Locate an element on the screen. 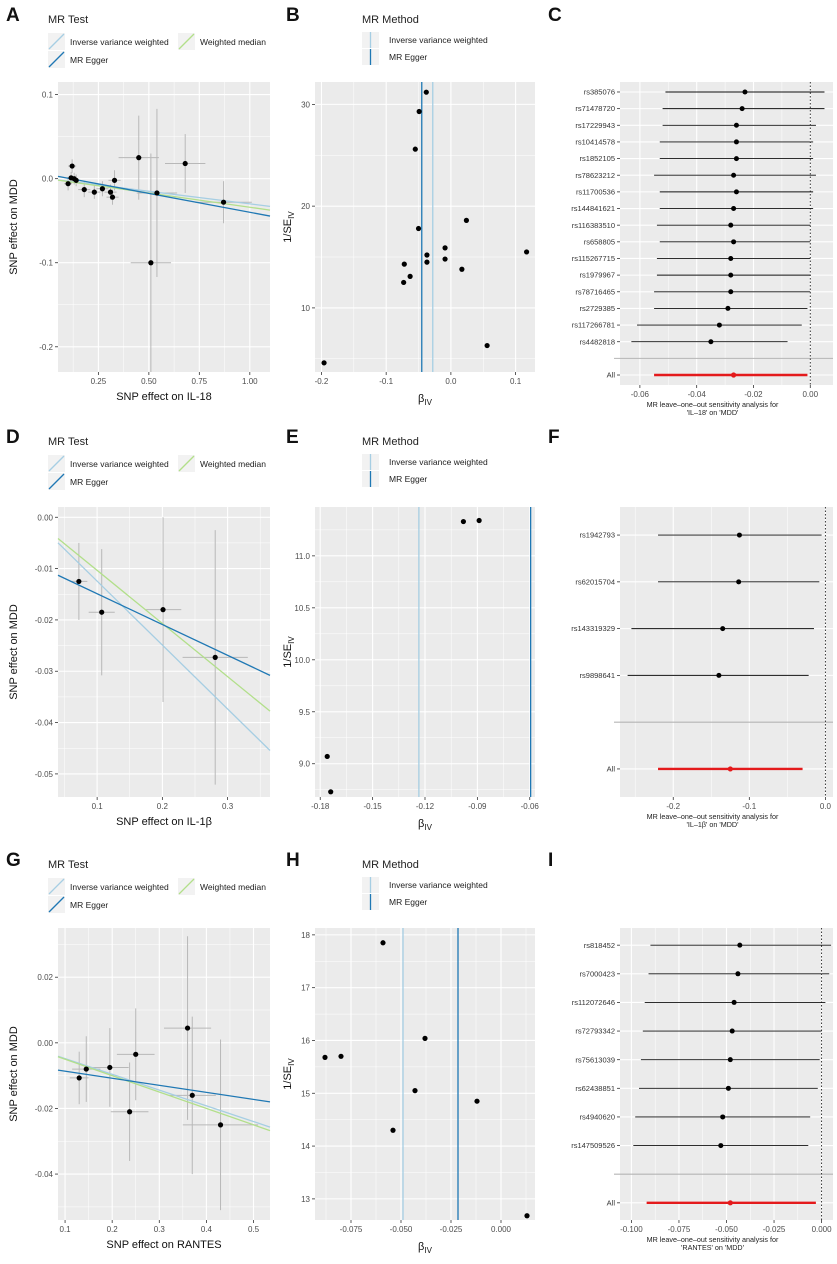 The image size is (837, 1264). snp-label: rs7000423 is located at coordinates (597, 973).